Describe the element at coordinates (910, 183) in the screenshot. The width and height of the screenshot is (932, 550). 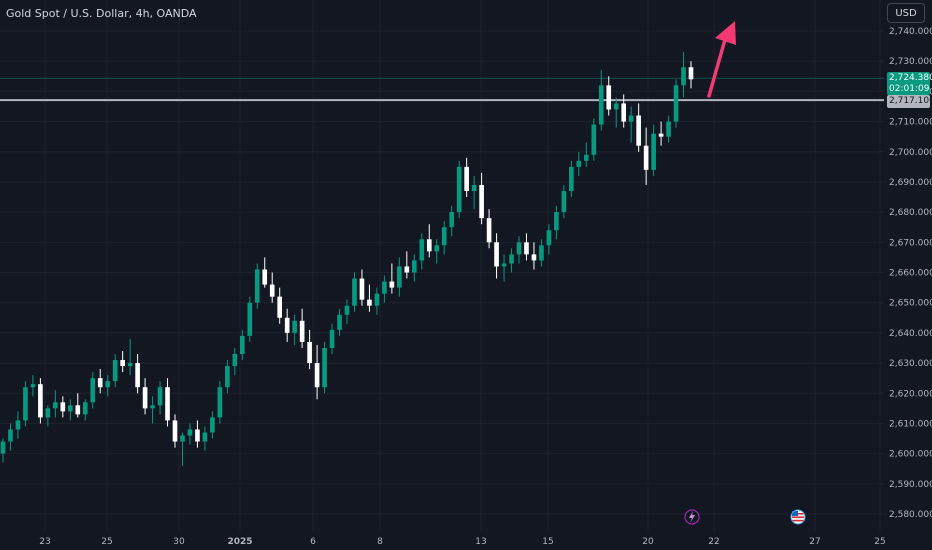
I see `y-tick-label: 2,690.000` at that location.